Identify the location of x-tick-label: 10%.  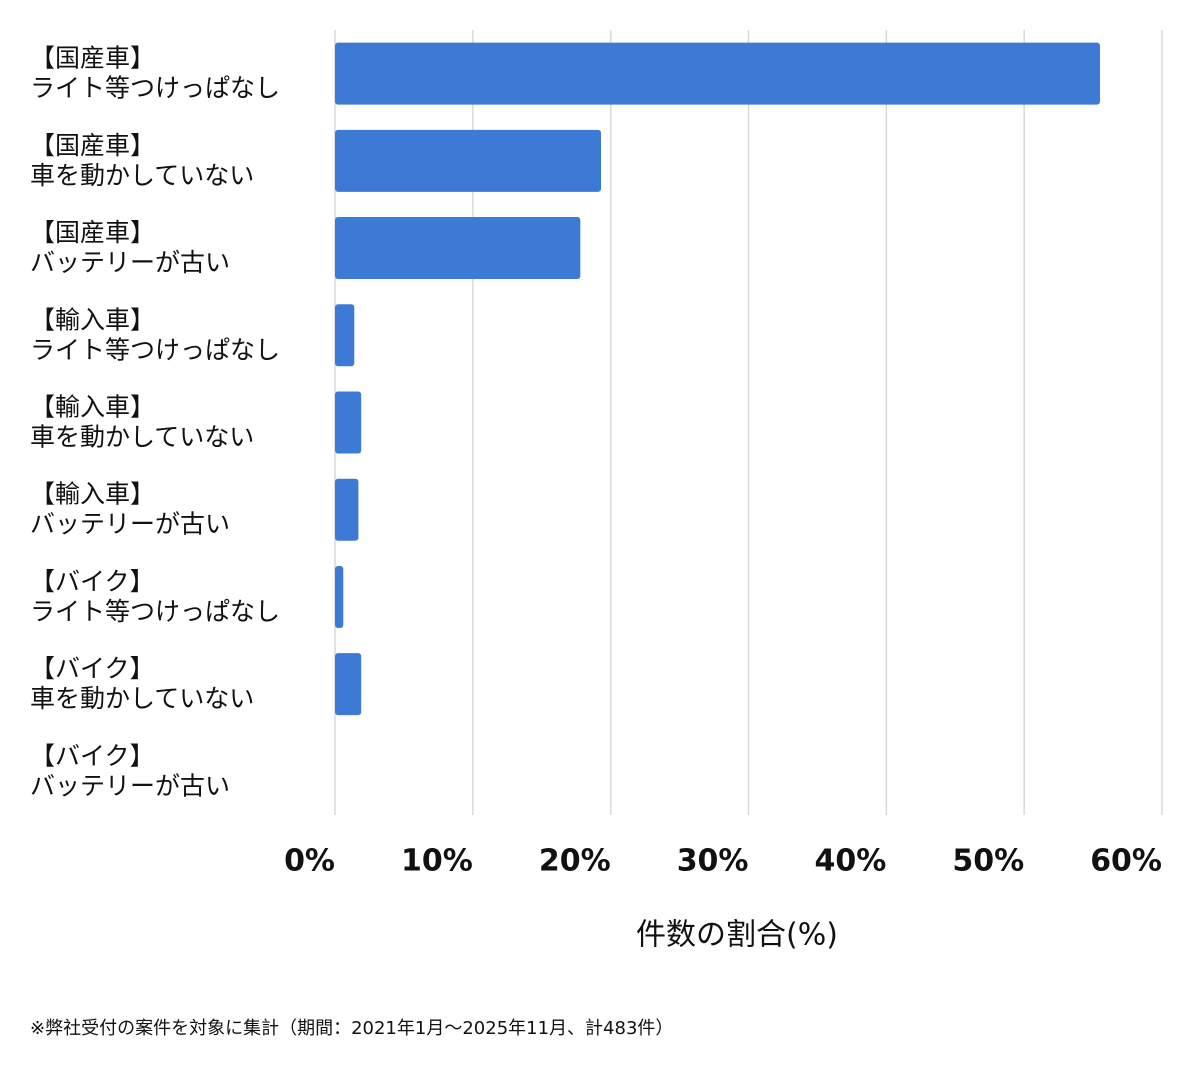
(437, 861).